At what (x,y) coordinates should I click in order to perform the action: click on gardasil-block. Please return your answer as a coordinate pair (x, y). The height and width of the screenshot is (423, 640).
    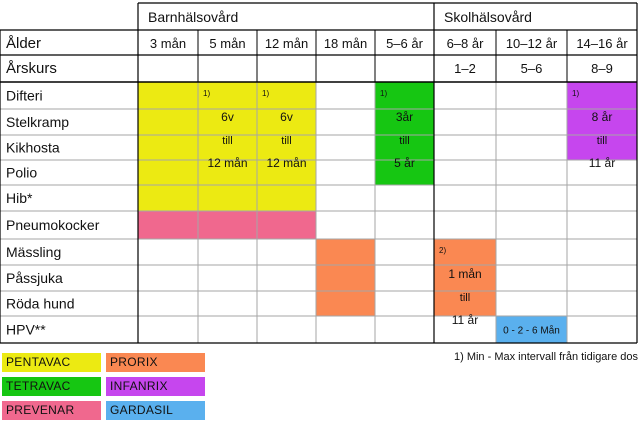
    Looking at the image, I should click on (531, 329).